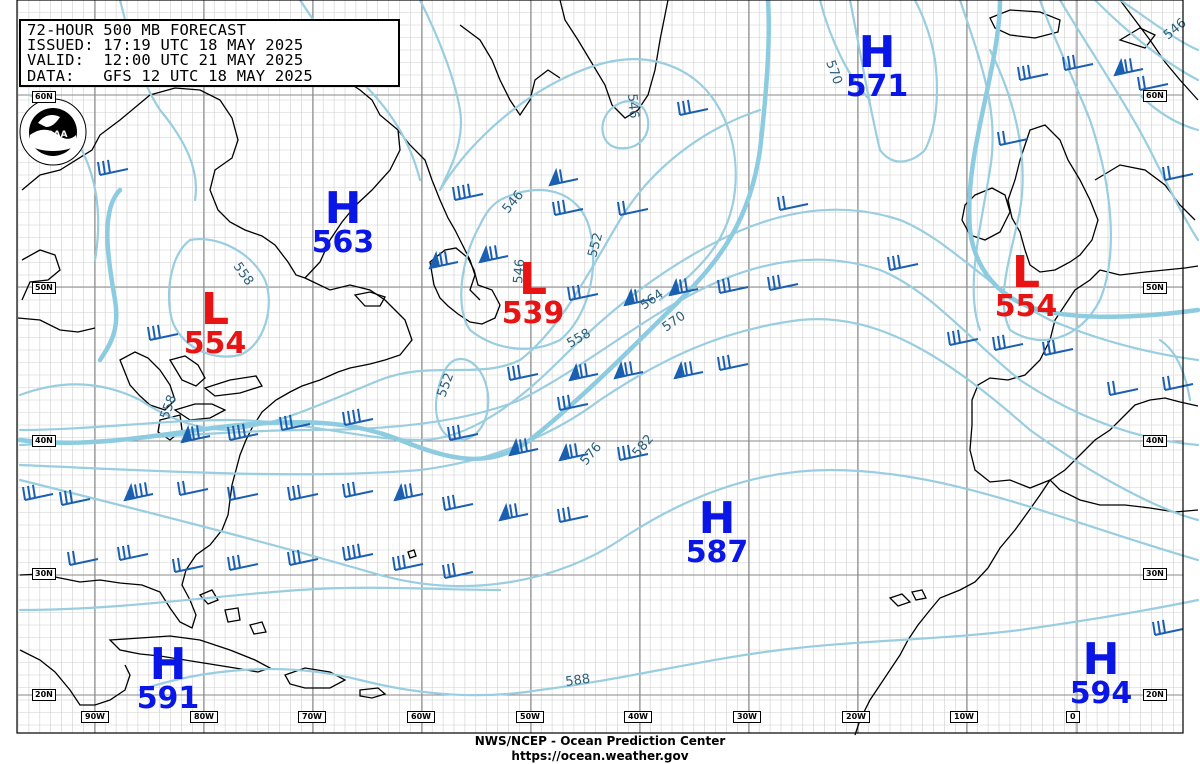 The height and width of the screenshot is (764, 1200). What do you see at coordinates (877, 65) in the screenshot?
I see `high-center: H 571` at bounding box center [877, 65].